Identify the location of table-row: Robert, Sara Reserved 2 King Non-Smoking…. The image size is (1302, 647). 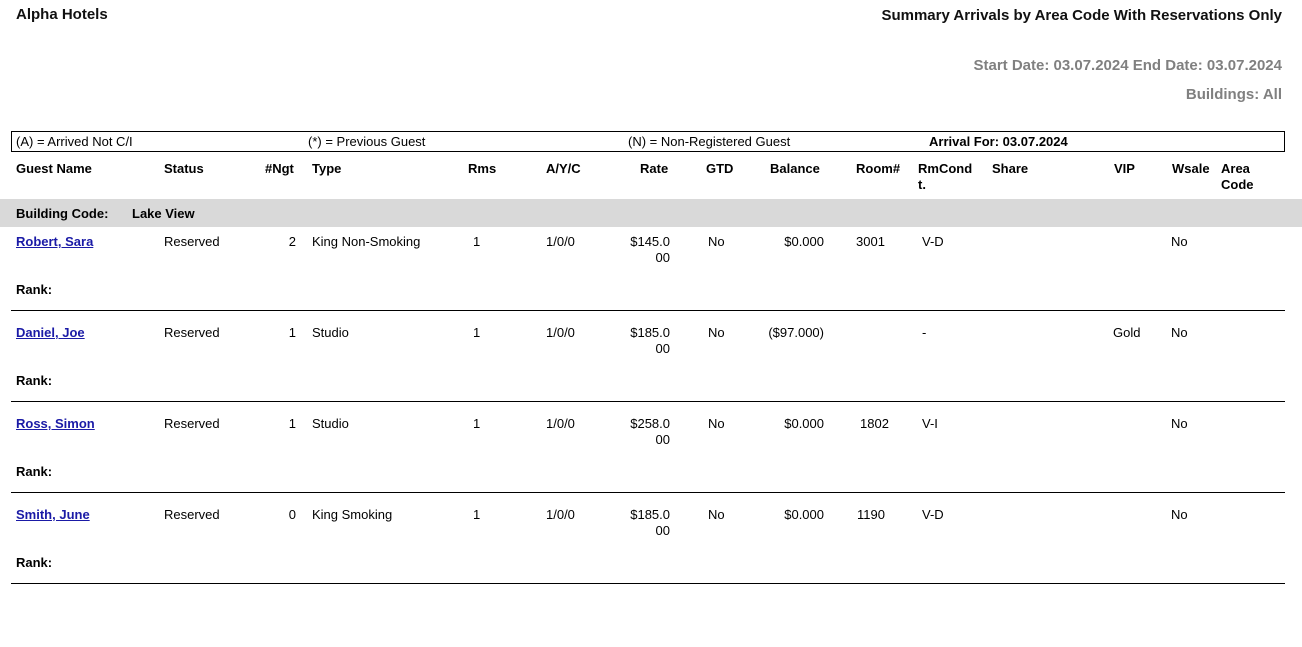
(651, 272).